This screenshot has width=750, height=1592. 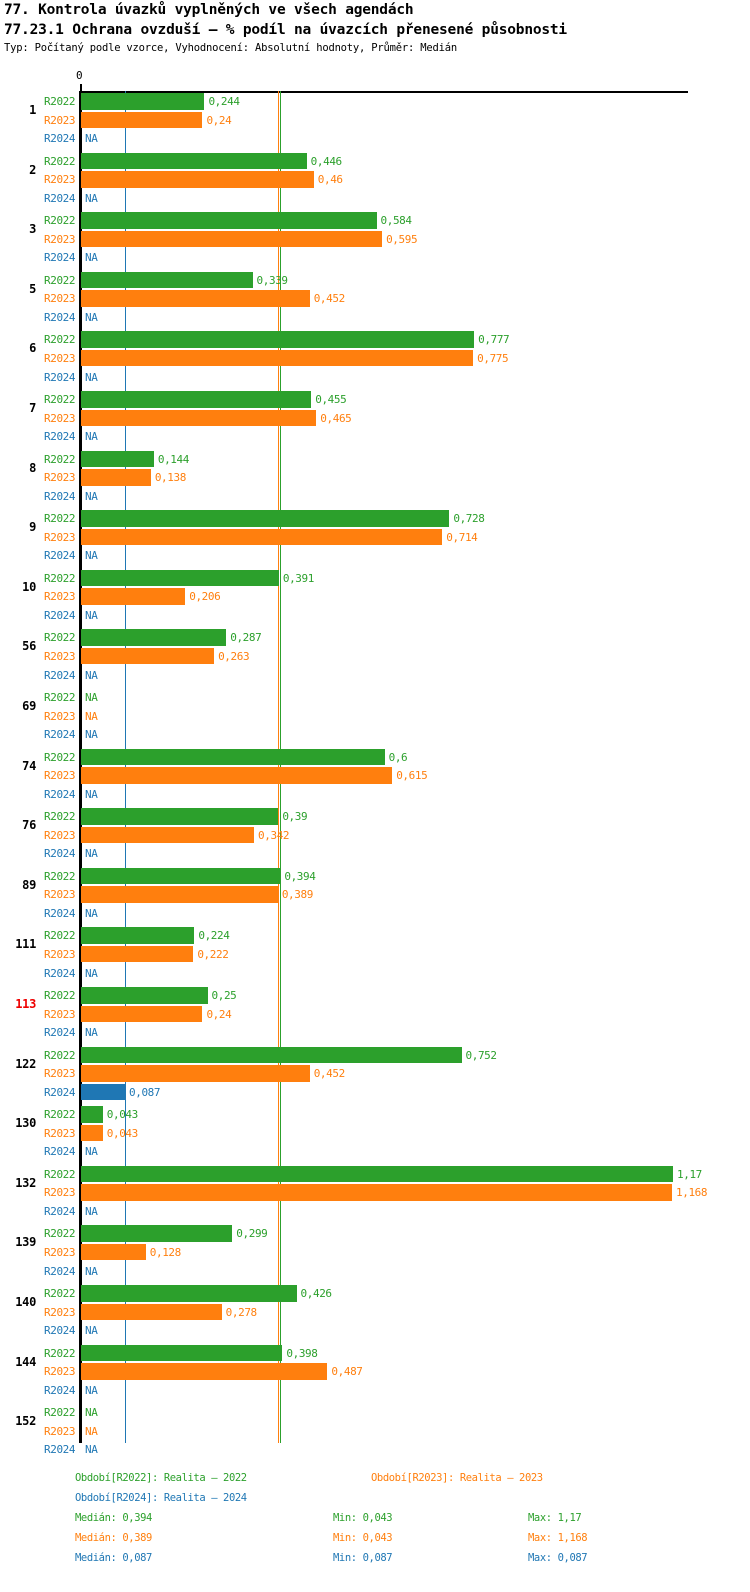 I want to click on bar-value-label: 0,087, so click(x=145, y=1092).